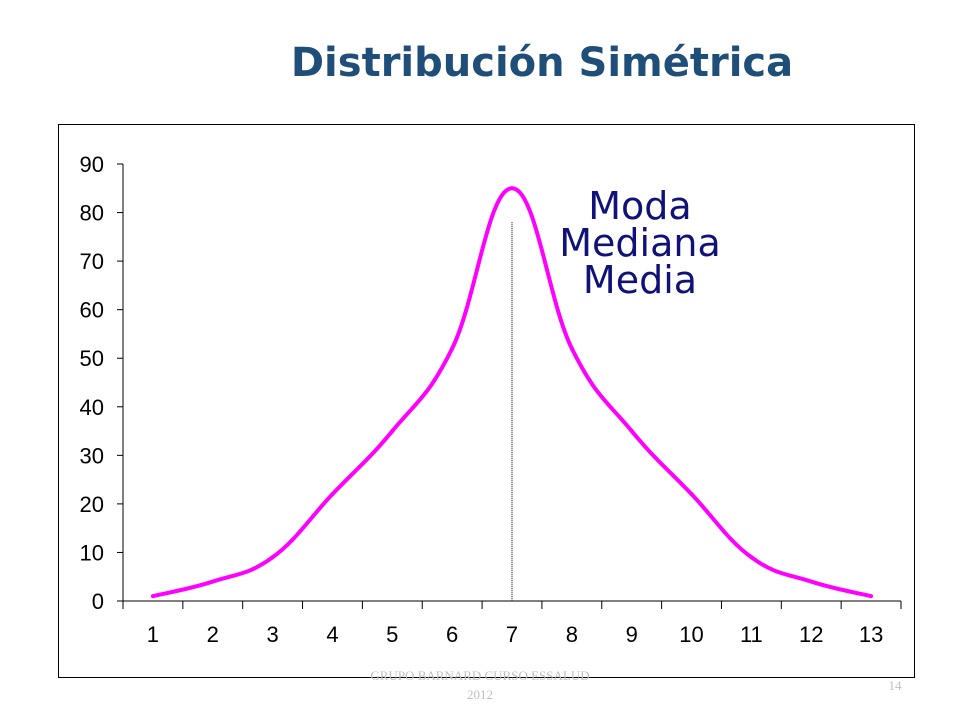 This screenshot has height=720, width=960. What do you see at coordinates (92, 213) in the screenshot?
I see `y-tick-label: 80` at bounding box center [92, 213].